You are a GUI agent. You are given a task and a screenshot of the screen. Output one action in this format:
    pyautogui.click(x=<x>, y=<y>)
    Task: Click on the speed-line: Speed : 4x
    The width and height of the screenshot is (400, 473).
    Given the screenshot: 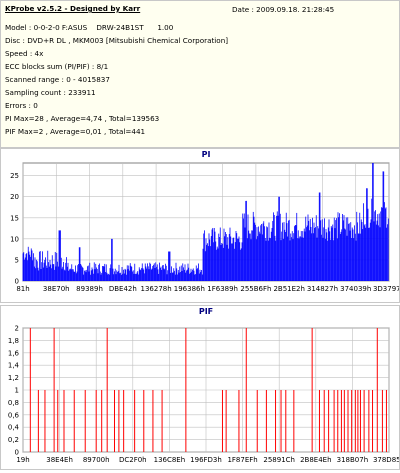 What is the action you would take?
    pyautogui.click(x=24, y=53)
    